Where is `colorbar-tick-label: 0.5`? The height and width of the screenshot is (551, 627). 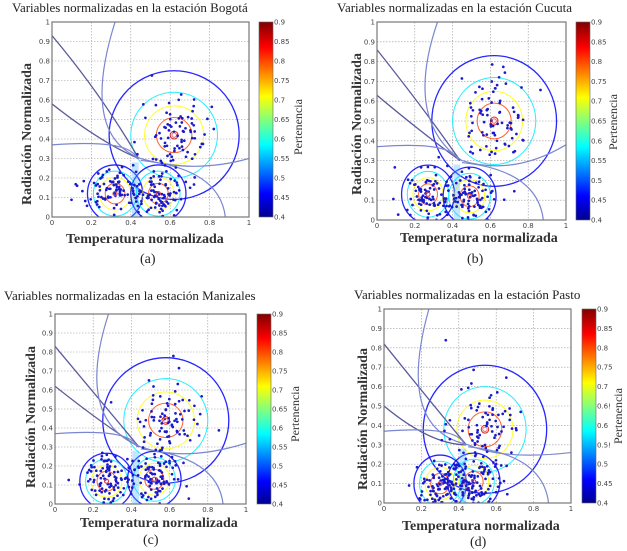 colorbar-tick-label: 0.5 is located at coordinates (279, 179).